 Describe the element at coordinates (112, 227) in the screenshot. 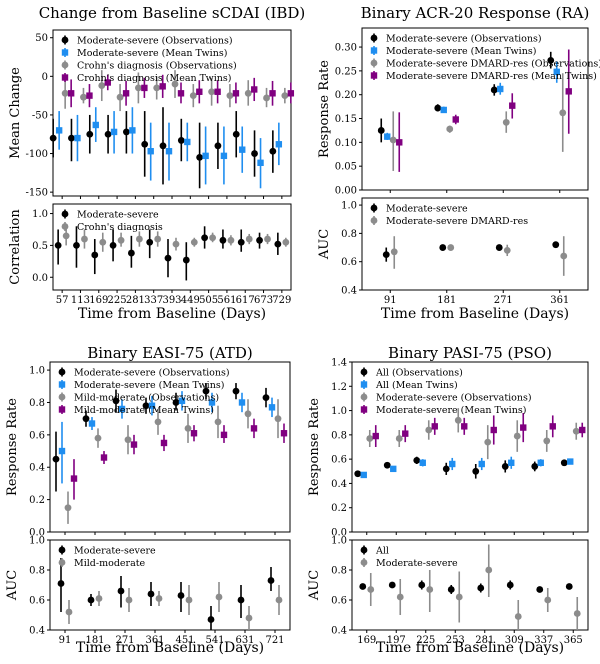

I see `legend-item: Crohn's diagnosis` at that location.